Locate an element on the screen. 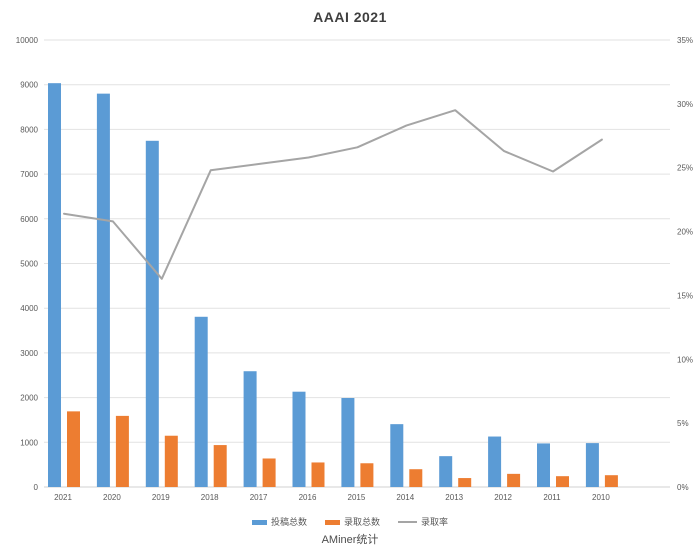 Image resolution: width=700 pixels, height=554 pixels. left-axis-tick-label: 5000 is located at coordinates (29, 264).